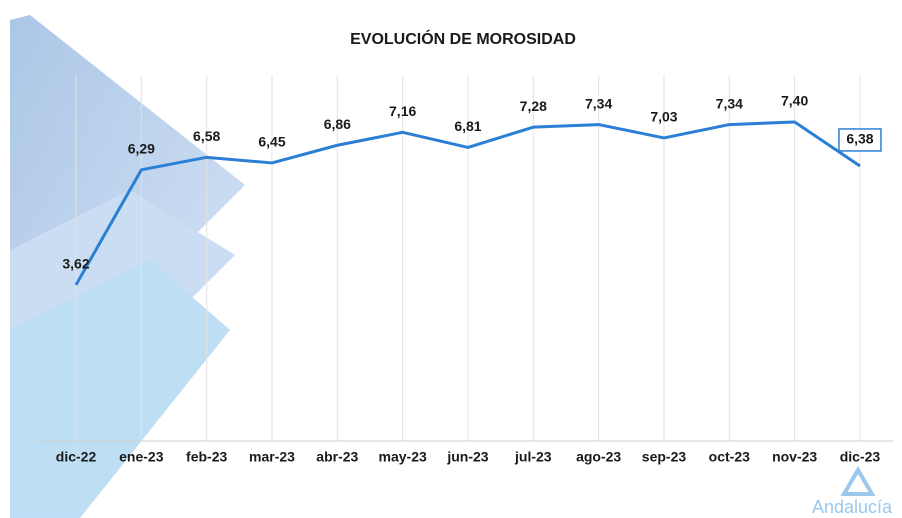 This screenshot has height=518, width=902. What do you see at coordinates (860, 457) in the screenshot?
I see `x-tick-label: dic-23` at bounding box center [860, 457].